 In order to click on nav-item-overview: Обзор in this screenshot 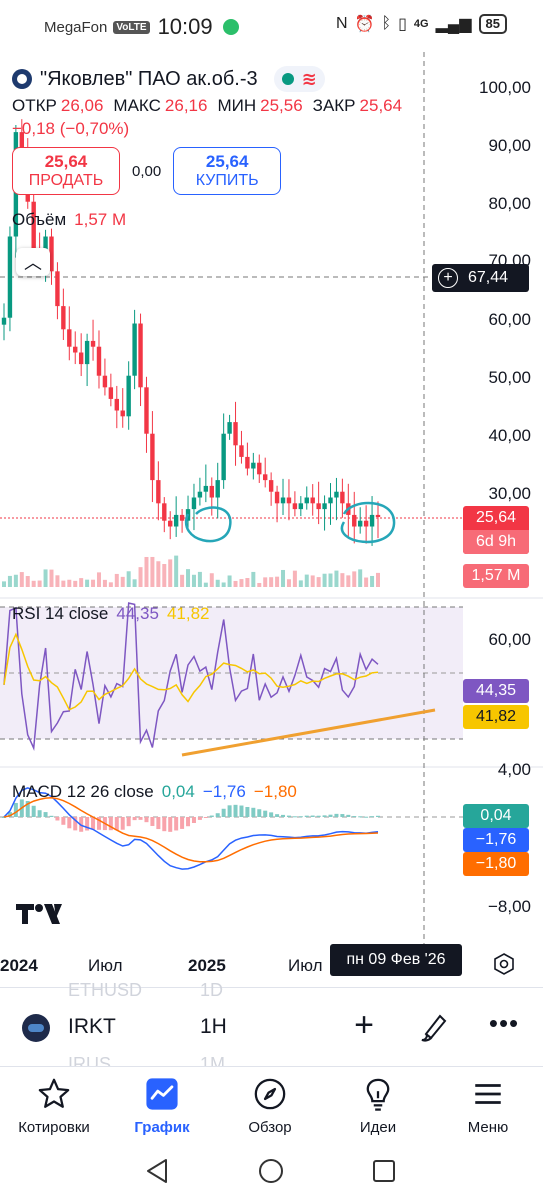, I will do `click(270, 1105)`.